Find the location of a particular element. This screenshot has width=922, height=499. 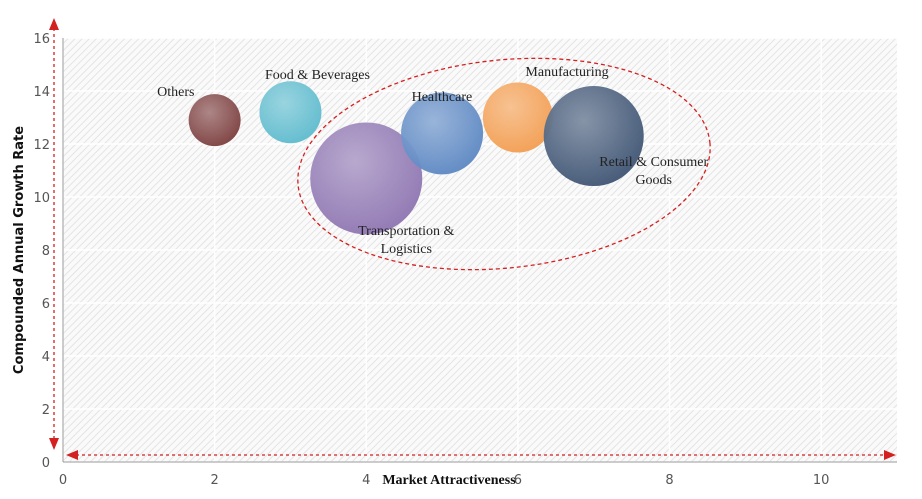

bubble-label: Food & Beverages is located at coordinates (317, 76).